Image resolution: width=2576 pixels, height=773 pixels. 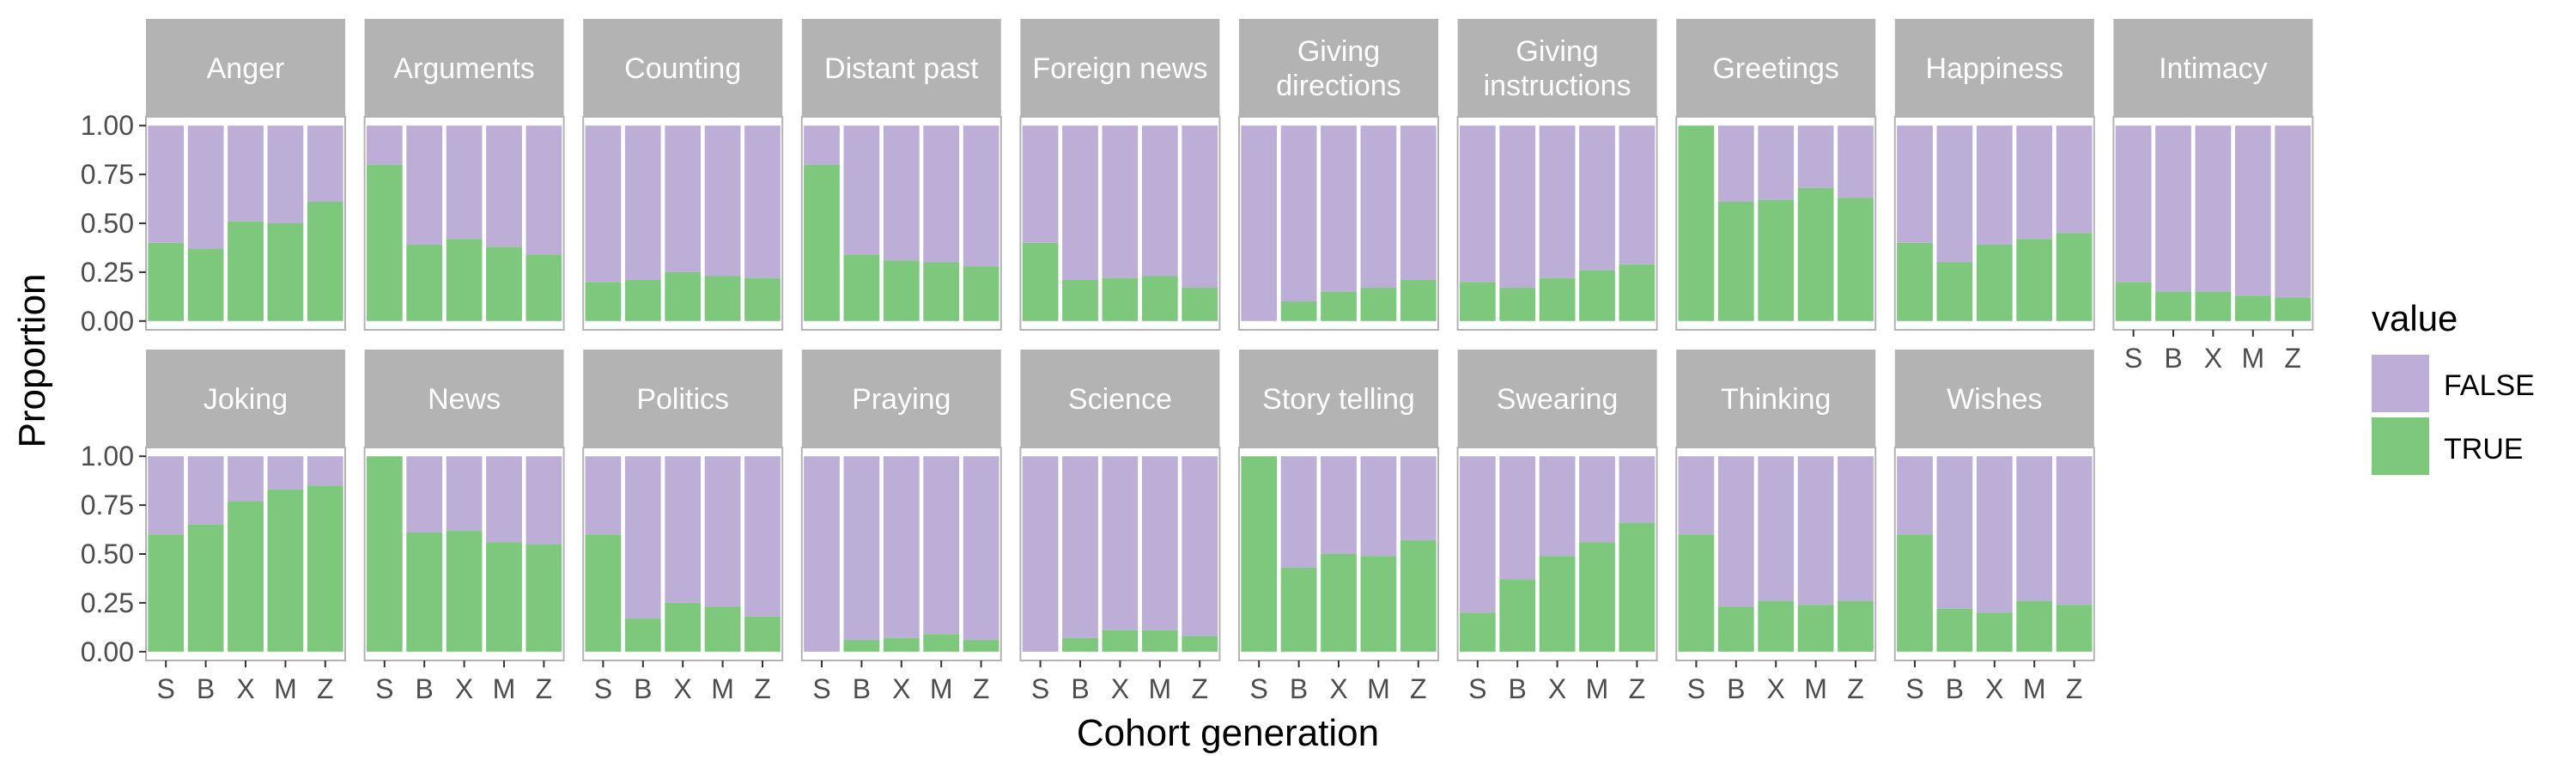 I want to click on facet-panel-politics: Politics S B X M Z, so click(x=683, y=527).